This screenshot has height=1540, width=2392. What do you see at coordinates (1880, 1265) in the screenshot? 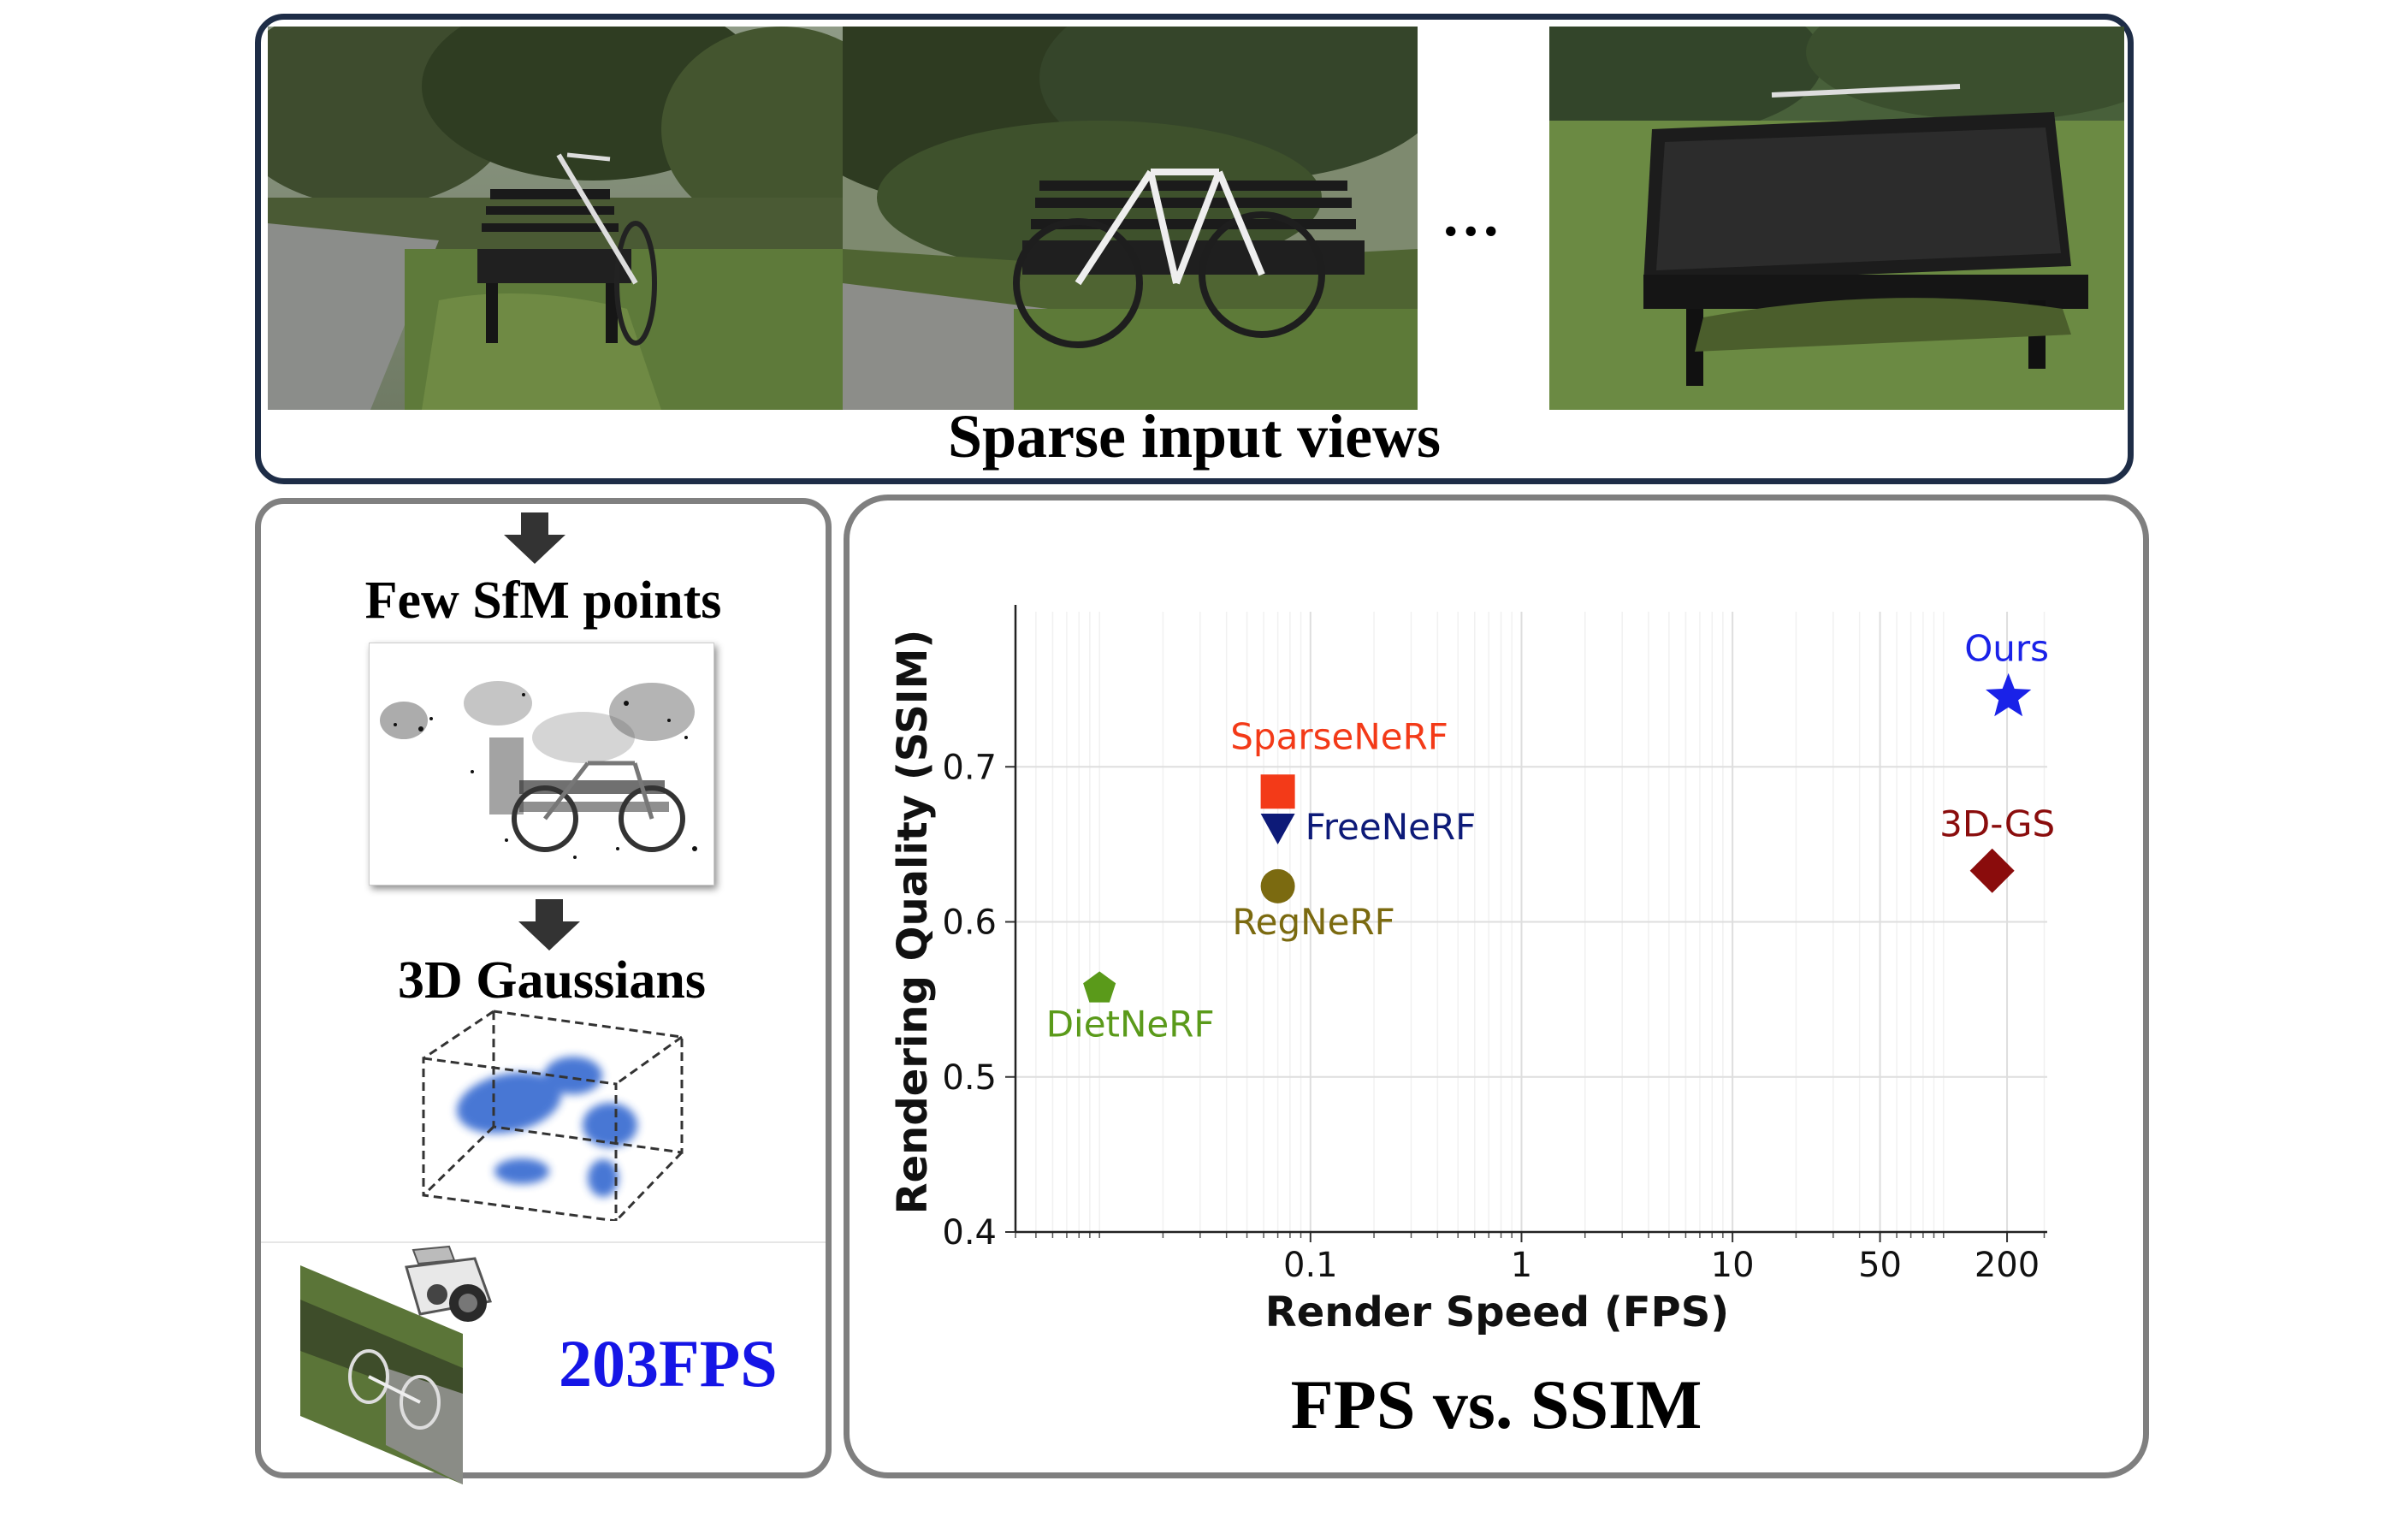
I see `x-tick-label: 50` at bounding box center [1880, 1265].